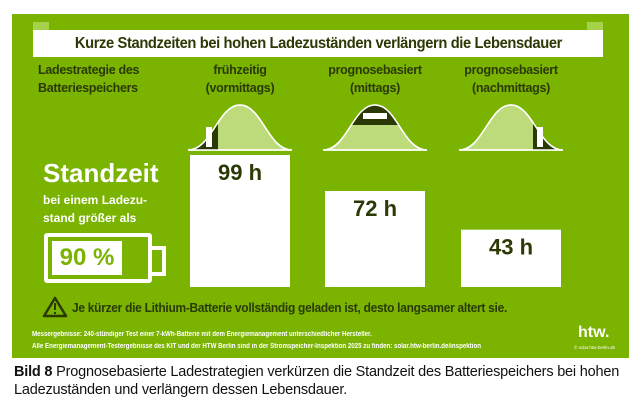 The height and width of the screenshot is (415, 636). I want to click on category-header: frühzeitig (vormittags), so click(240, 79).